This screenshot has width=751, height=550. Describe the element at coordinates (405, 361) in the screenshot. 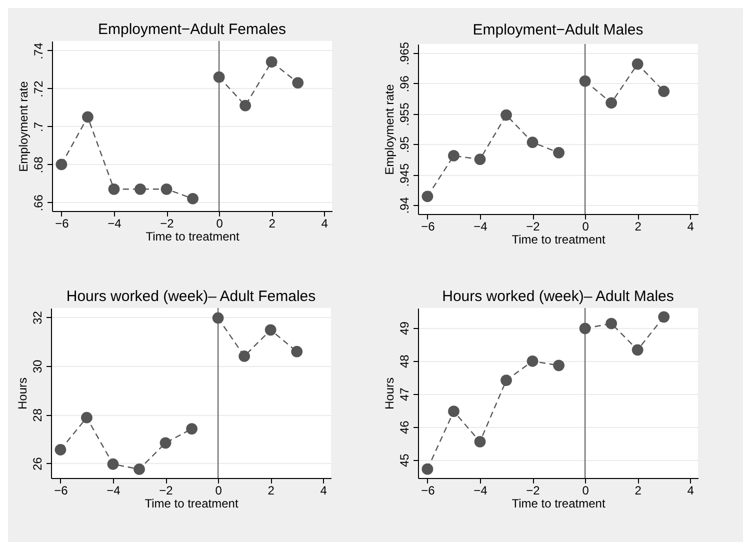

I see `y-tick-label: 48` at that location.